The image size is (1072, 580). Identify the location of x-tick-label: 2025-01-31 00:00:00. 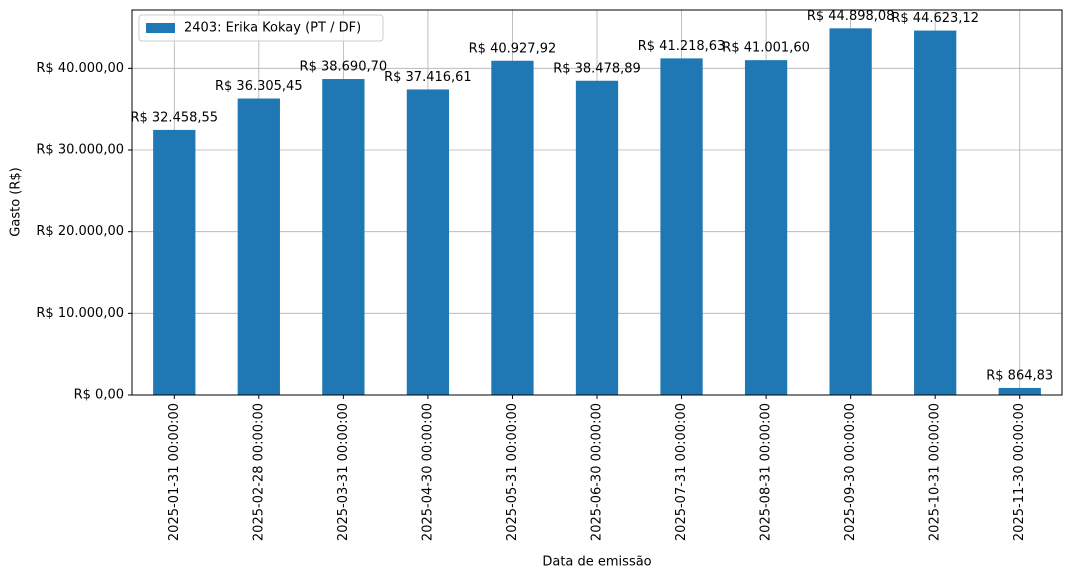
(174, 472).